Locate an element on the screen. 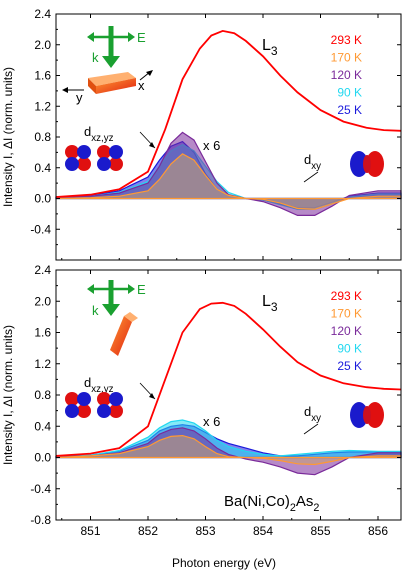 The image size is (409, 579). x-tick-label: 851 is located at coordinates (90, 531).